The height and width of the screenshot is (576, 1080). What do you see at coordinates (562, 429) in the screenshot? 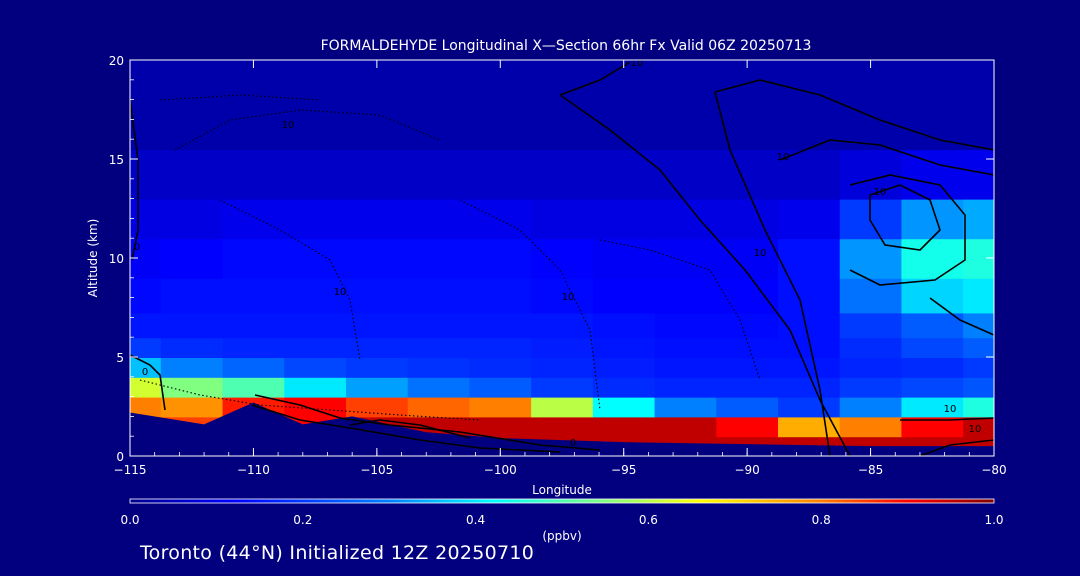
I see `terrain-mask` at bounding box center [562, 429].